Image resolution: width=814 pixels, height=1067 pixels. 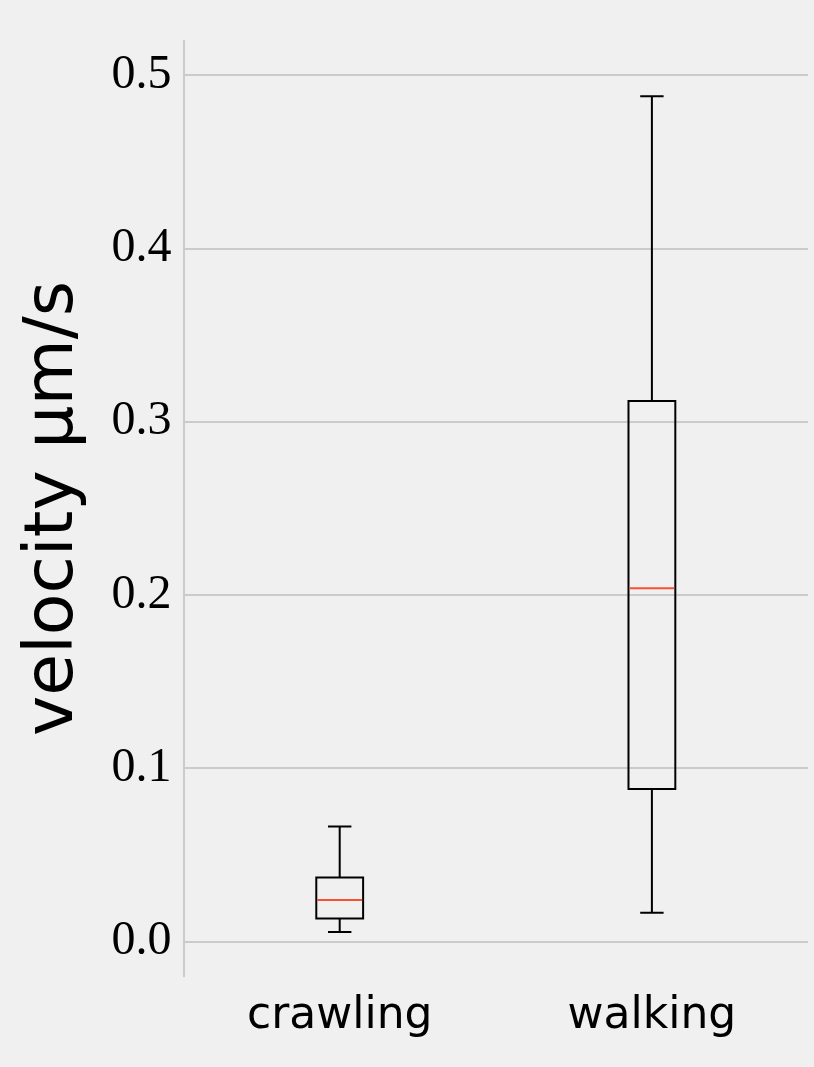 What do you see at coordinates (652, 1013) in the screenshot?
I see `x-tick-label: walking` at bounding box center [652, 1013].